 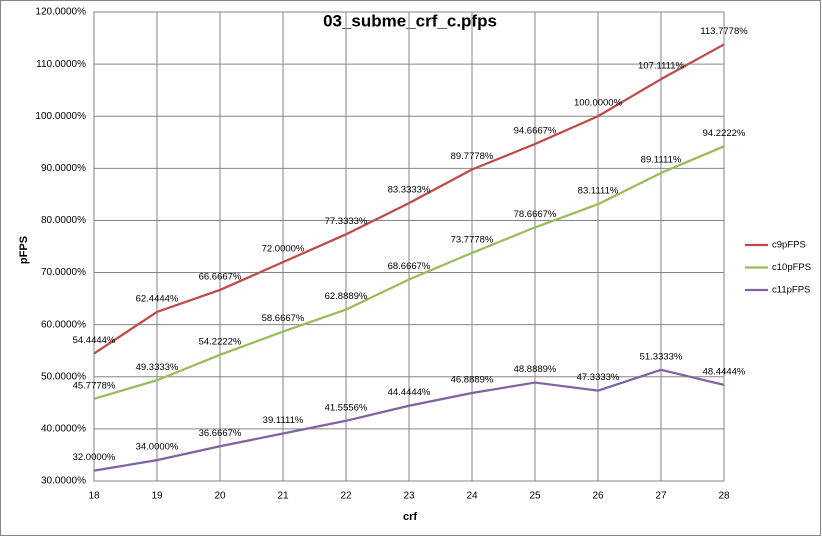 What do you see at coordinates (346, 407) in the screenshot?
I see `data-label: 41.5556%` at bounding box center [346, 407].